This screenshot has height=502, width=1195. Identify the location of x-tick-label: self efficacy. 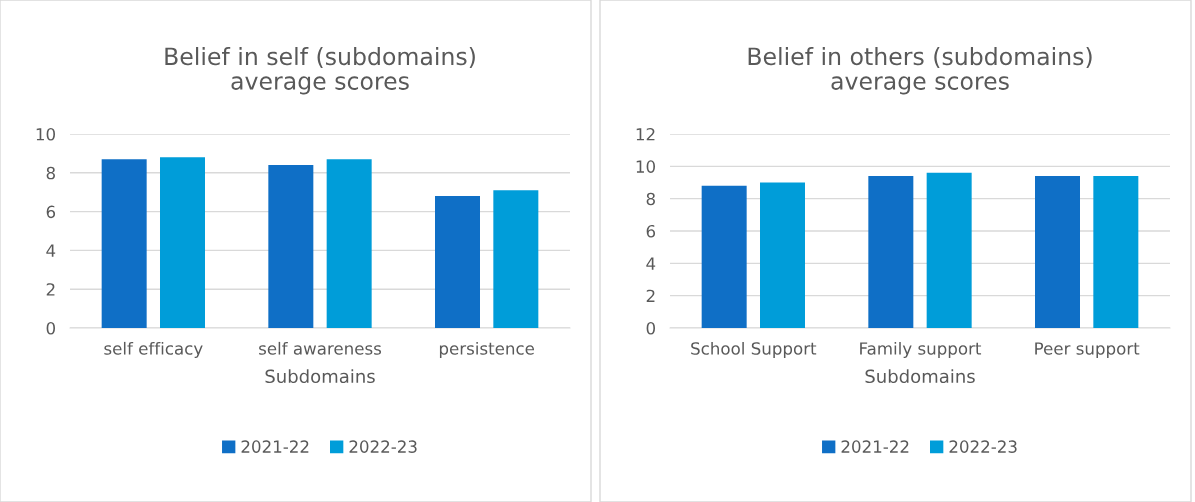
(153, 350).